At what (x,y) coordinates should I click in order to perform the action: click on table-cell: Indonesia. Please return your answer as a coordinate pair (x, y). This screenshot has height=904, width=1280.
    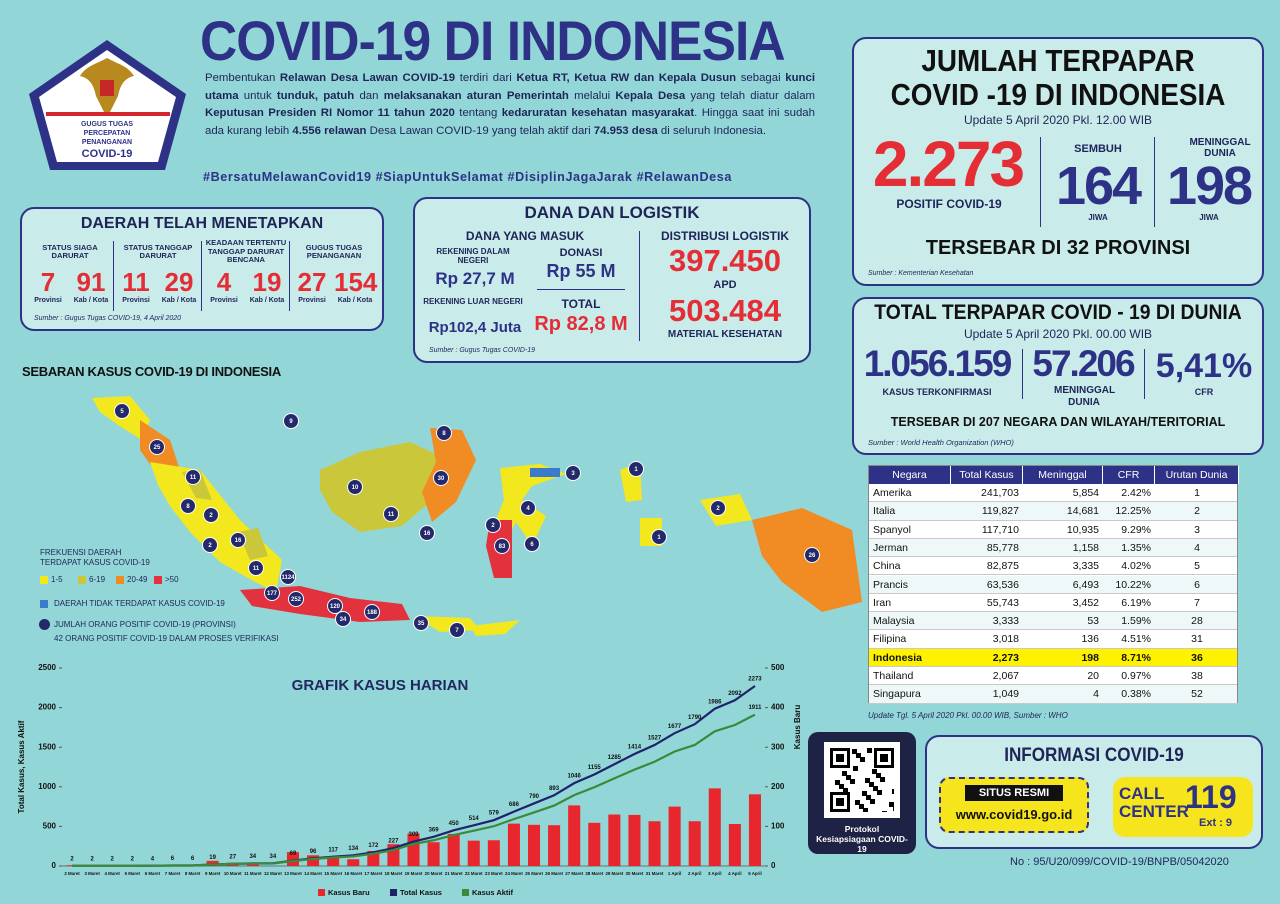
    Looking at the image, I should click on (898, 657).